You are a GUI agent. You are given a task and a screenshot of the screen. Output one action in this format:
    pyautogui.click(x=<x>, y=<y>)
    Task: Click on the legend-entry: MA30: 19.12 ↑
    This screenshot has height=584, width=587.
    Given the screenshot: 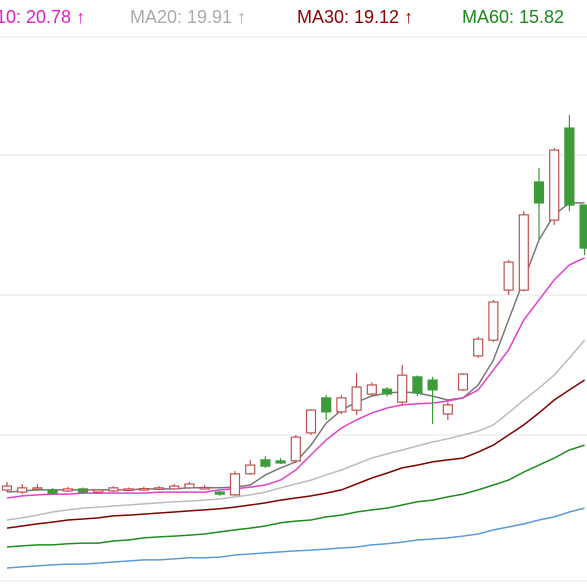 What is the action you would take?
    pyautogui.click(x=355, y=17)
    